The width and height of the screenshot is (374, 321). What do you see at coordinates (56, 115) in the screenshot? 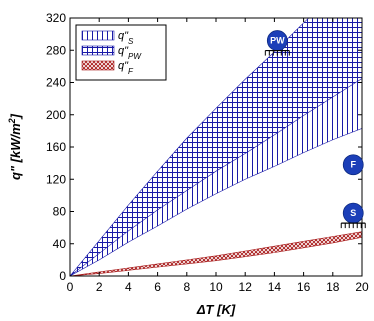
I see `y-tick-label: 200` at bounding box center [56, 115].